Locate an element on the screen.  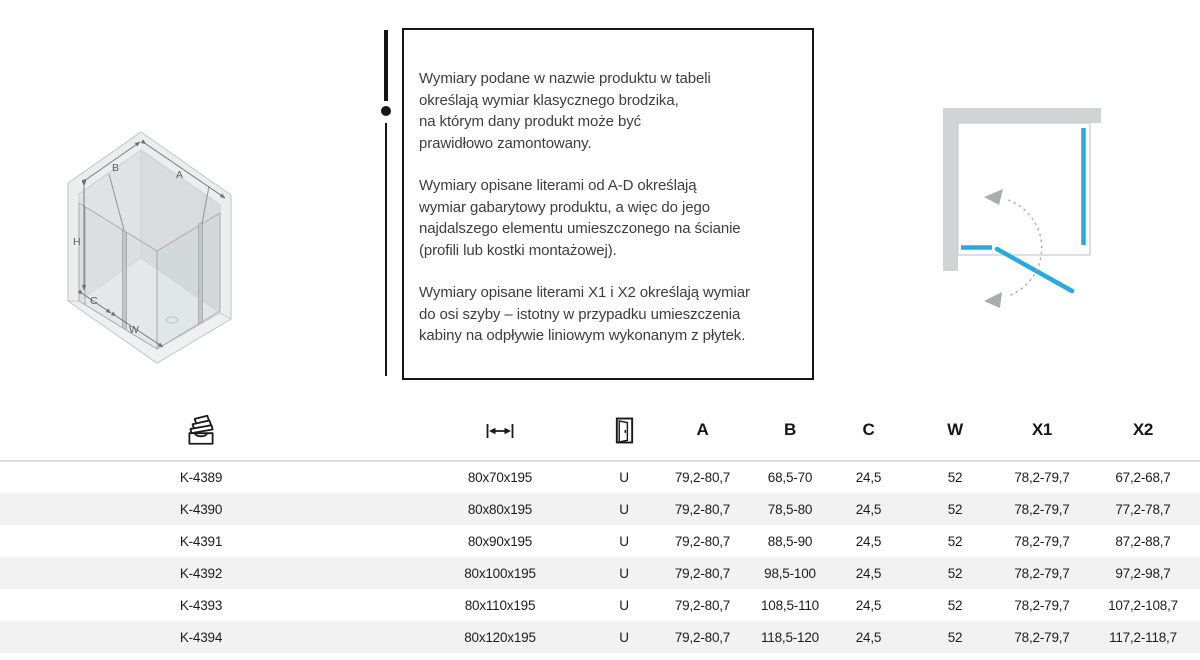
cell-size: 80x90x195 is located at coordinates (500, 541).